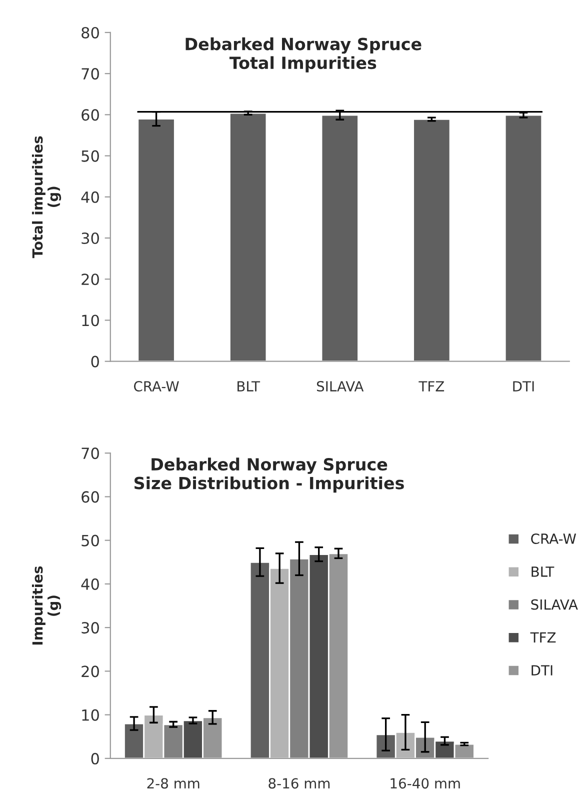 This screenshot has width=581, height=812. What do you see at coordinates (90, 32) in the screenshot?
I see `y-tick-label: 80` at bounding box center [90, 32].